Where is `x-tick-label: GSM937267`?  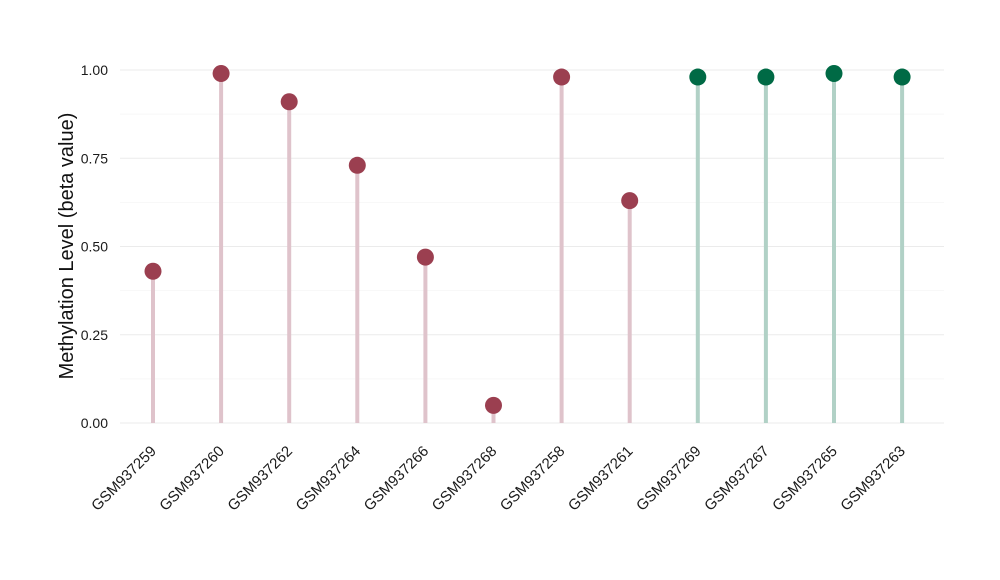 x-tick-label: GSM937267 is located at coordinates (737, 479).